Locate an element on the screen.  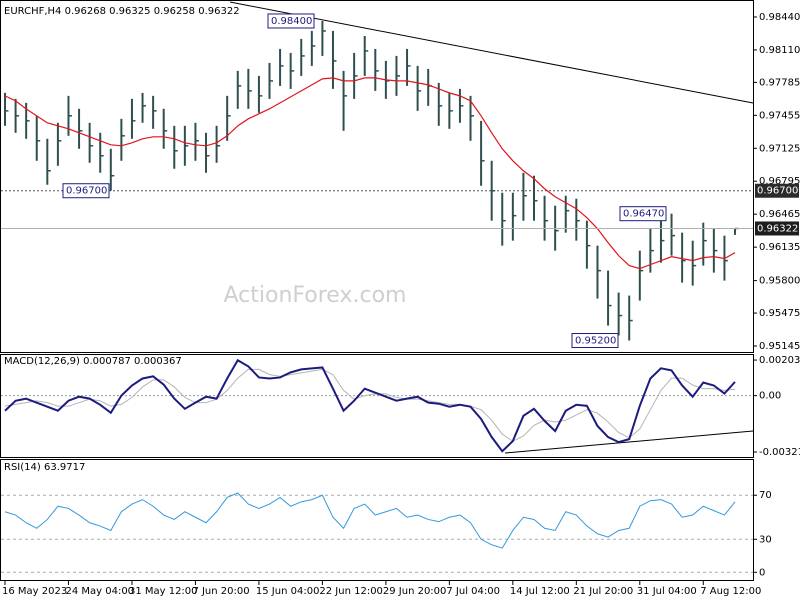
y-tick-label: 30 is located at coordinates (765, 539).